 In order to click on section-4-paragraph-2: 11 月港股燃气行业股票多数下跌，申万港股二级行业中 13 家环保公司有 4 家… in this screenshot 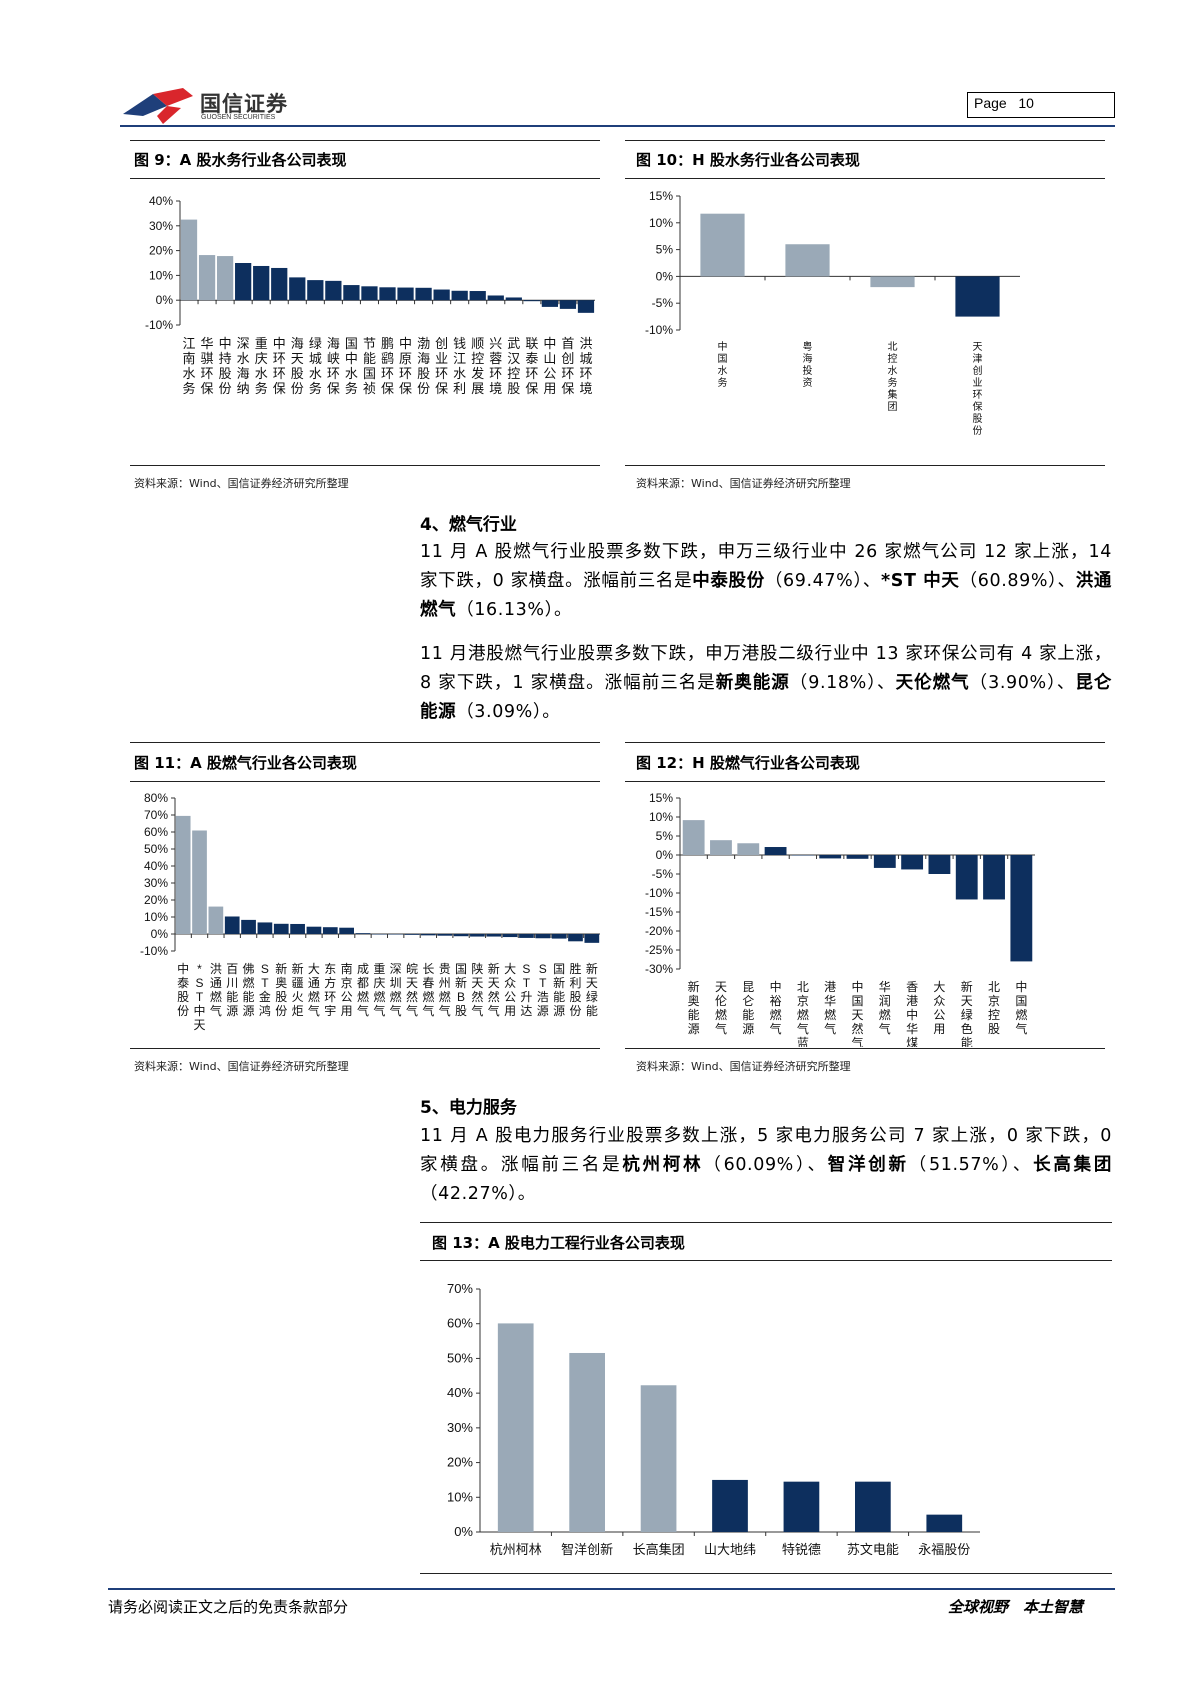, I will do `click(766, 683)`.